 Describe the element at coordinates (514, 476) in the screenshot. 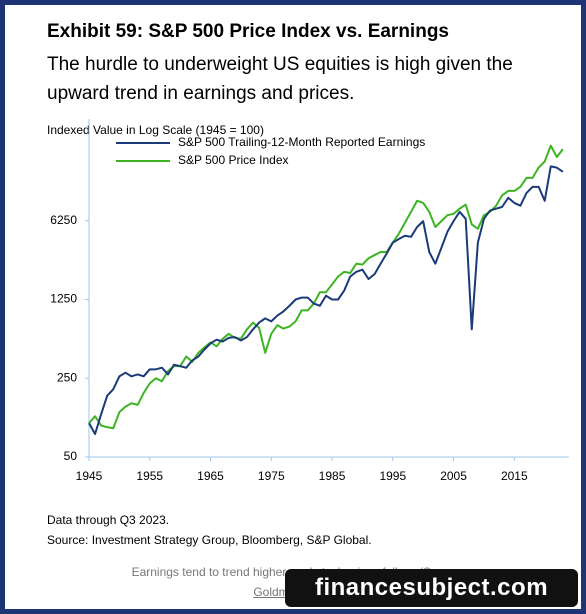

I see `x-tick-label: 2015` at that location.